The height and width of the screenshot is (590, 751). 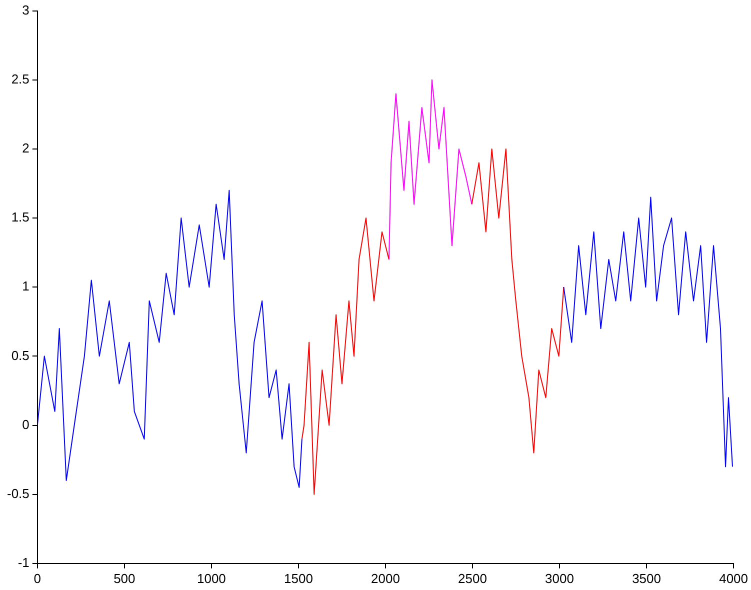 I want to click on x-tick-label: 1000, so click(x=211, y=578).